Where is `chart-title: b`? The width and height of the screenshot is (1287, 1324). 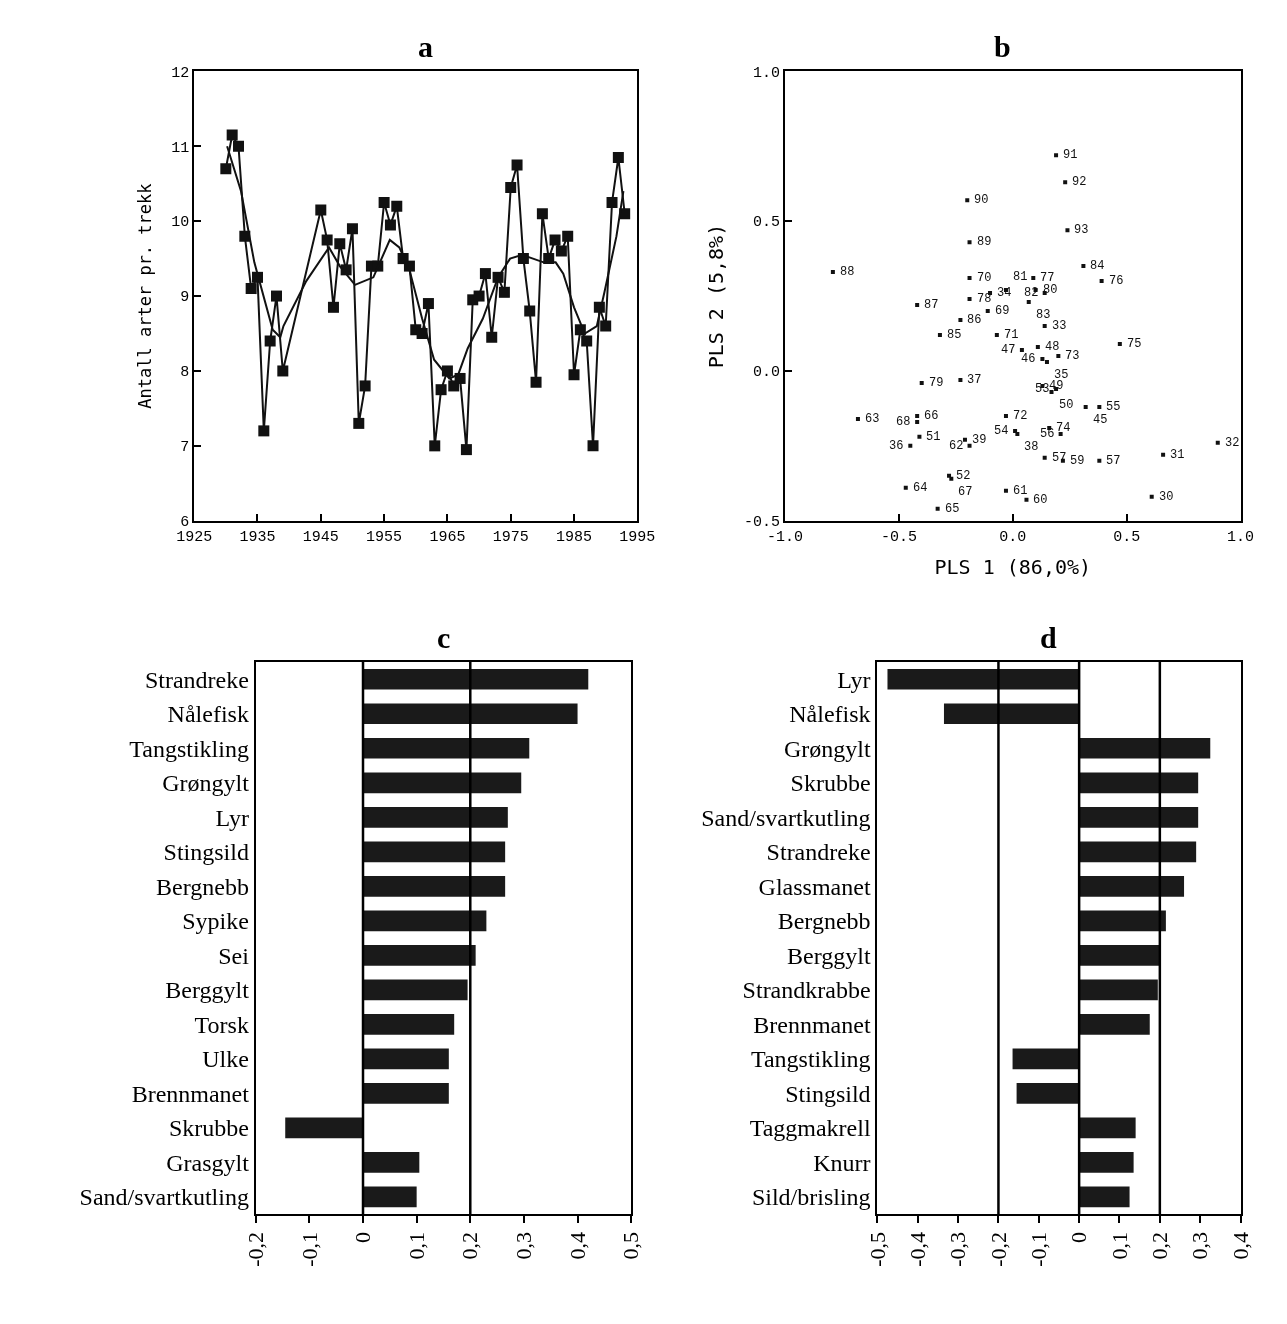
chart-title: b is located at coordinates (1002, 46).